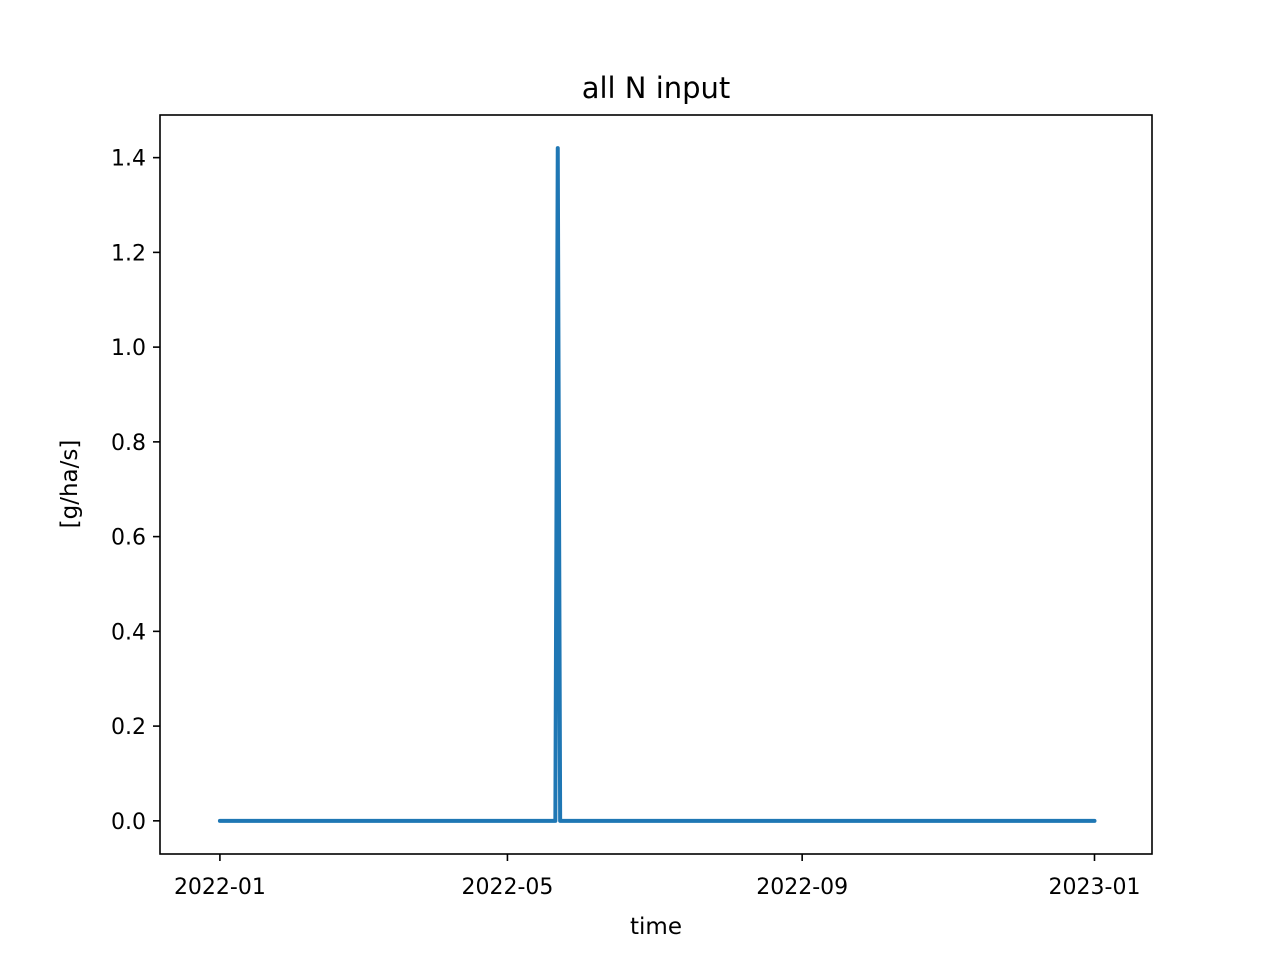 Image resolution: width=1280 pixels, height=960 pixels. Describe the element at coordinates (220, 887) in the screenshot. I see `x-tick-label: 2022-01` at that location.